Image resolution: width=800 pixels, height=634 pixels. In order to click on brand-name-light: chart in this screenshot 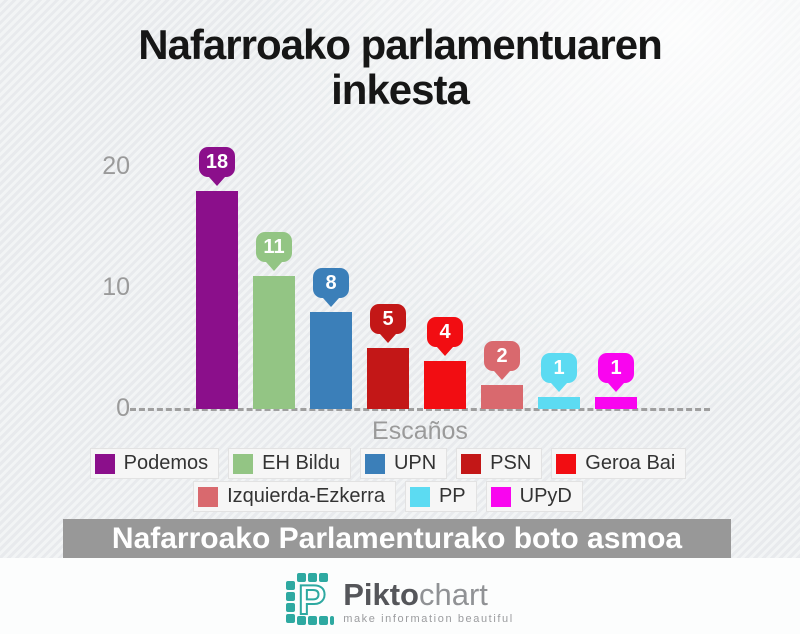, I will do `click(453, 594)`.